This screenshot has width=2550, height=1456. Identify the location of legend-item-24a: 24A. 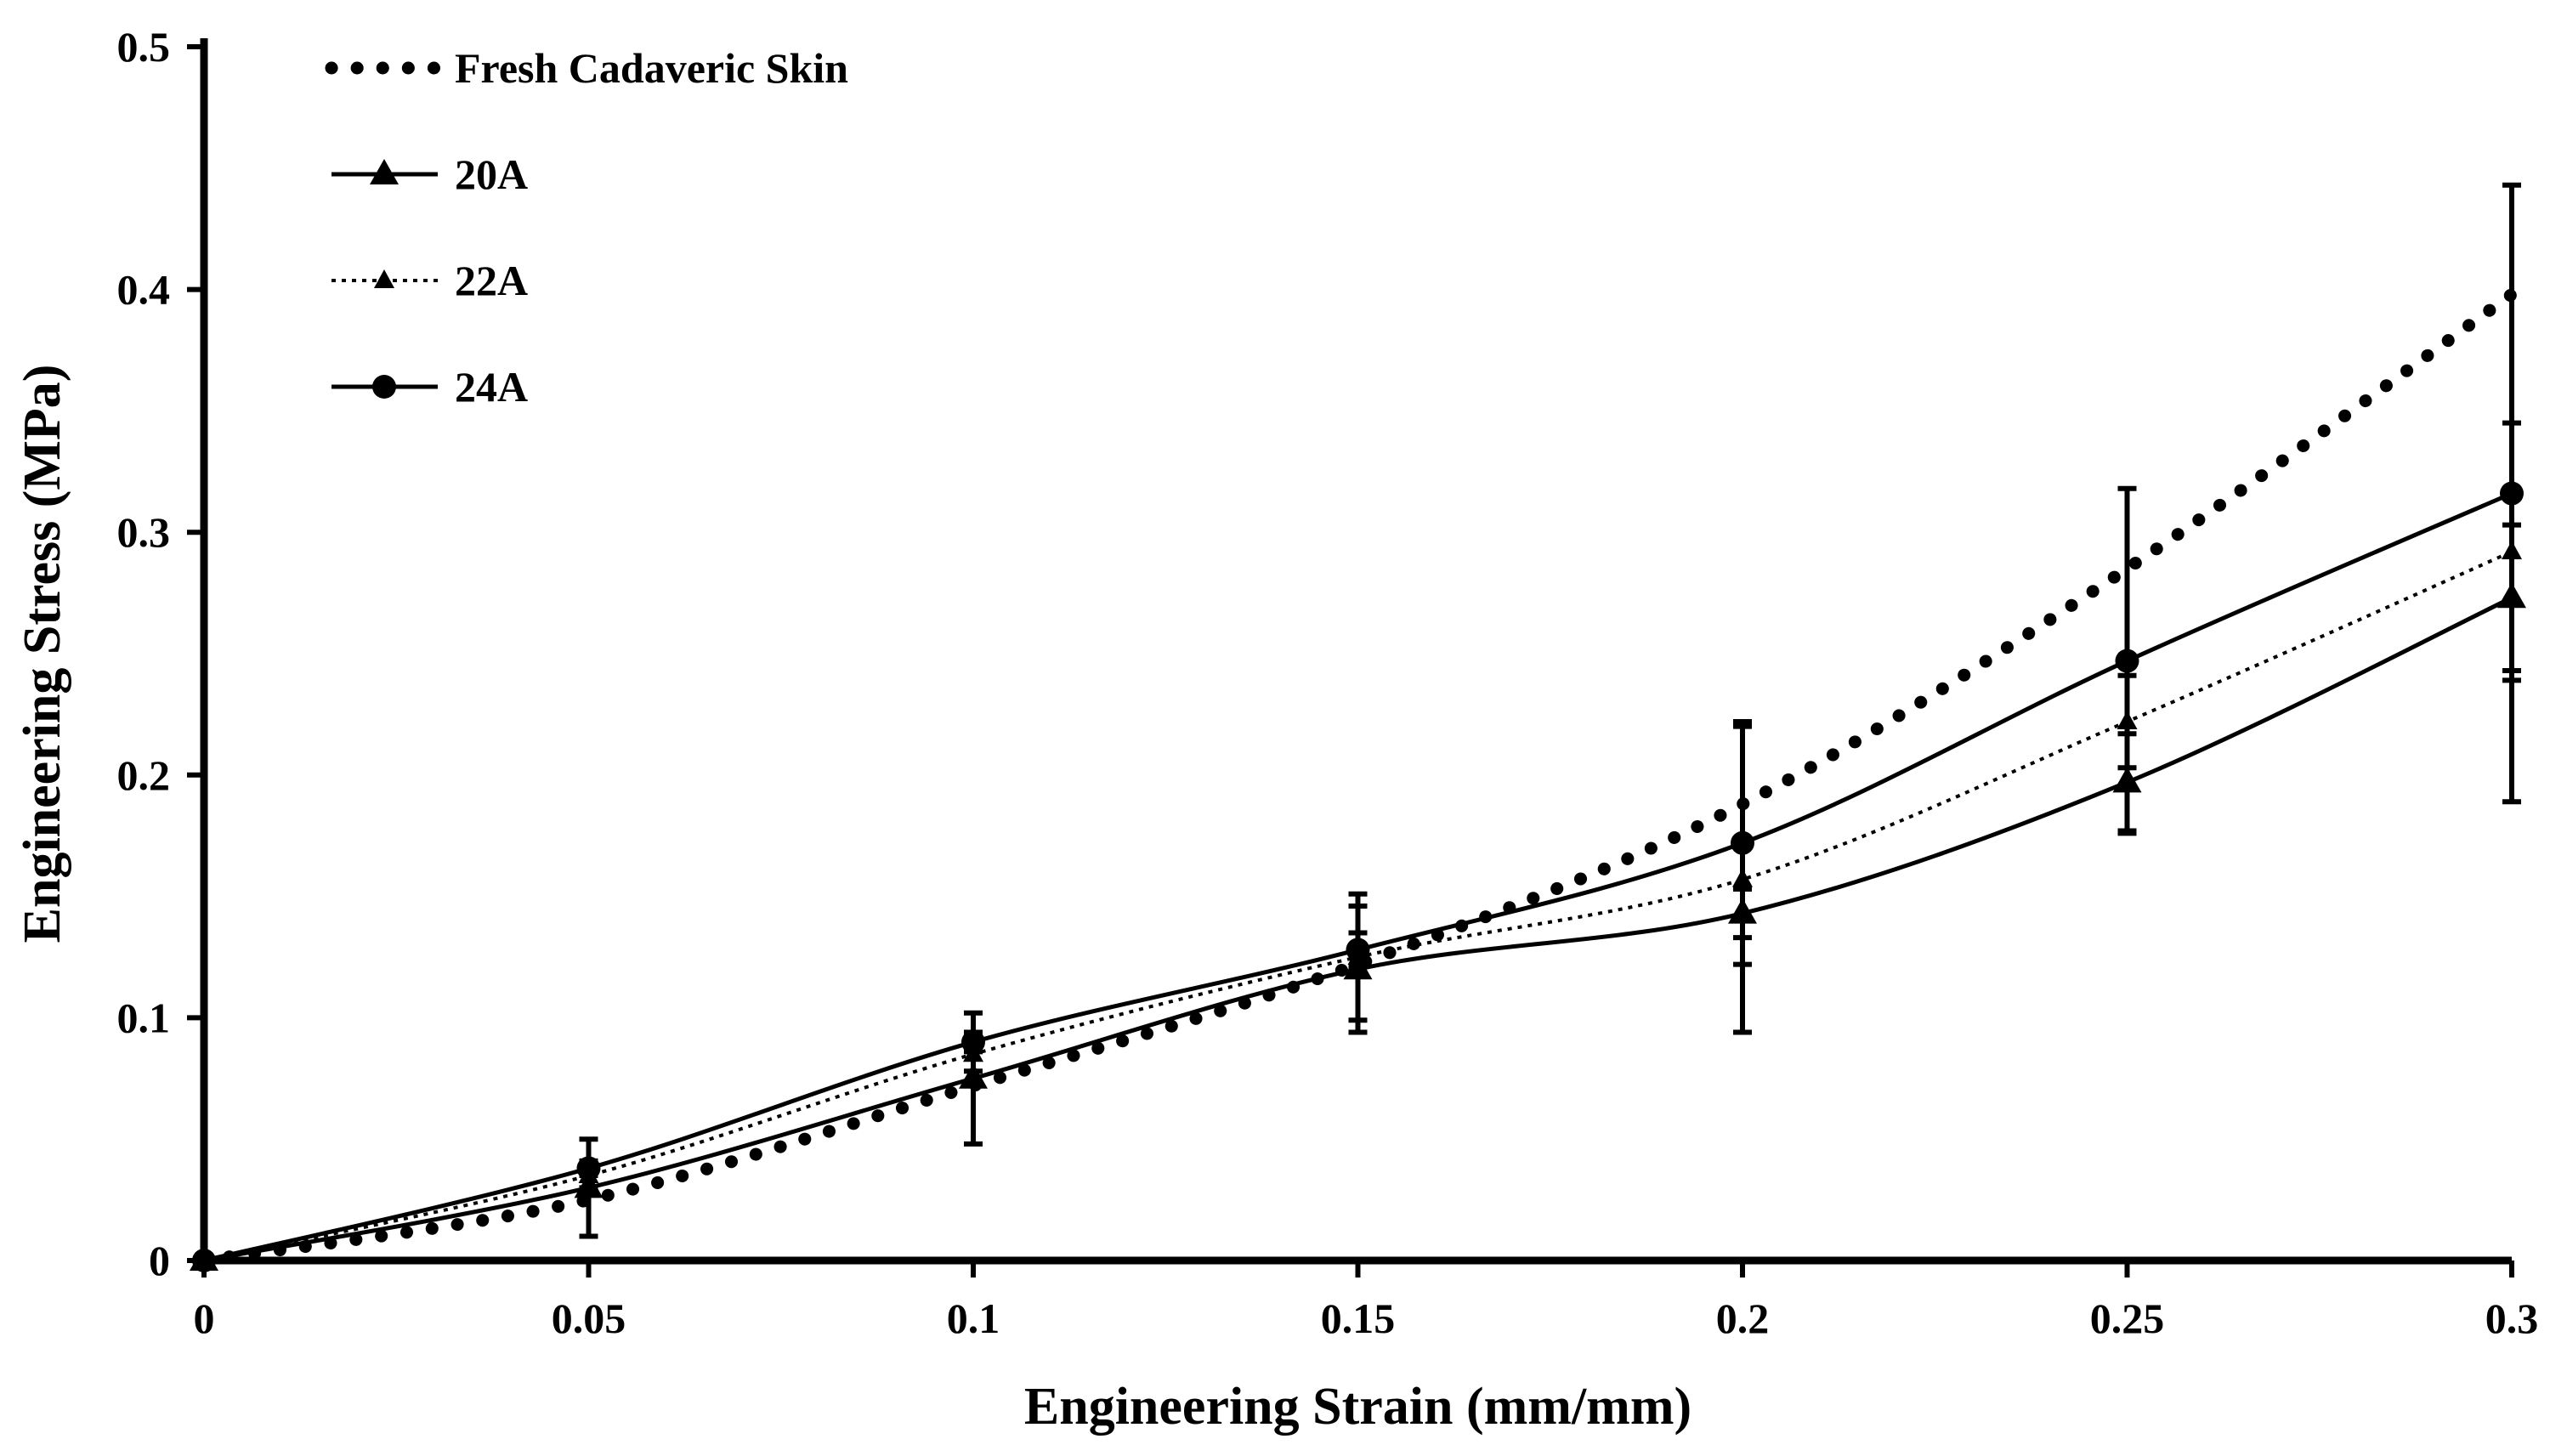
(430, 387).